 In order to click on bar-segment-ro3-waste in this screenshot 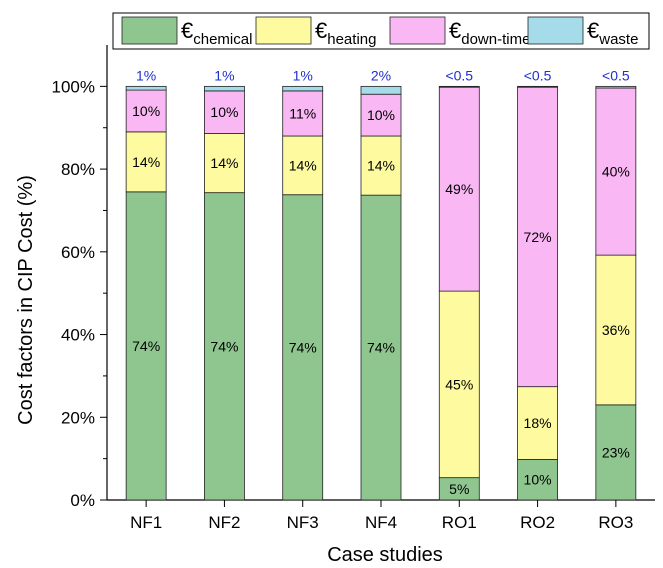, I will do `click(616, 87)`.